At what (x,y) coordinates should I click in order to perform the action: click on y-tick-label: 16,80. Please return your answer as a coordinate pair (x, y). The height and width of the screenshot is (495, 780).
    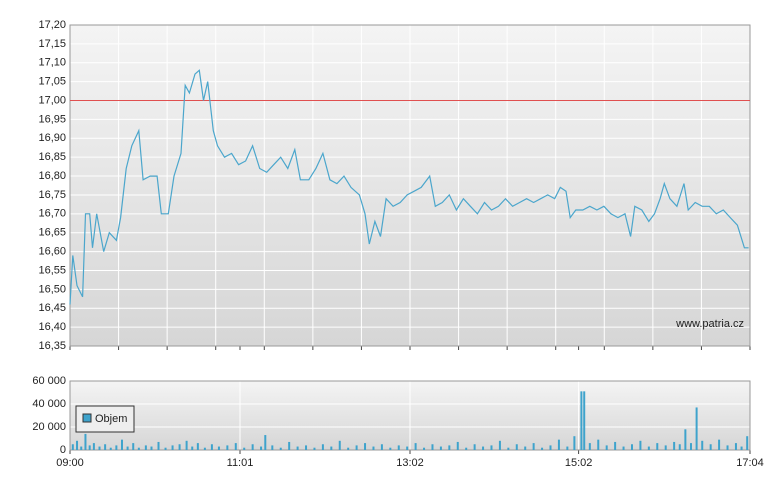
    Looking at the image, I should click on (52, 176).